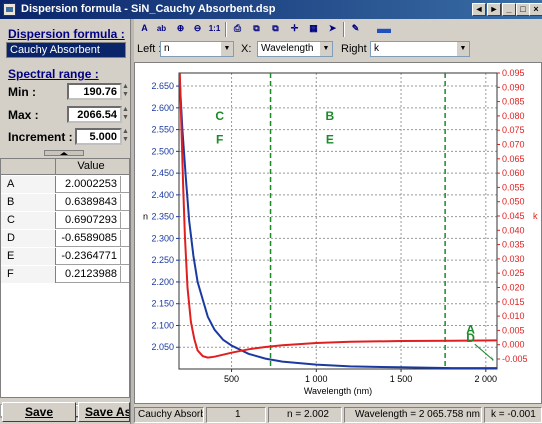  I want to click on y2-tick-label: 0.070, so click(513, 144).